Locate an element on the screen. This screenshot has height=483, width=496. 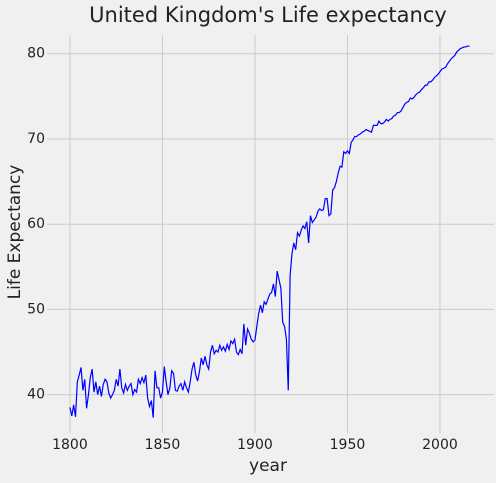
y-tick-label: 80 is located at coordinates (36, 54).